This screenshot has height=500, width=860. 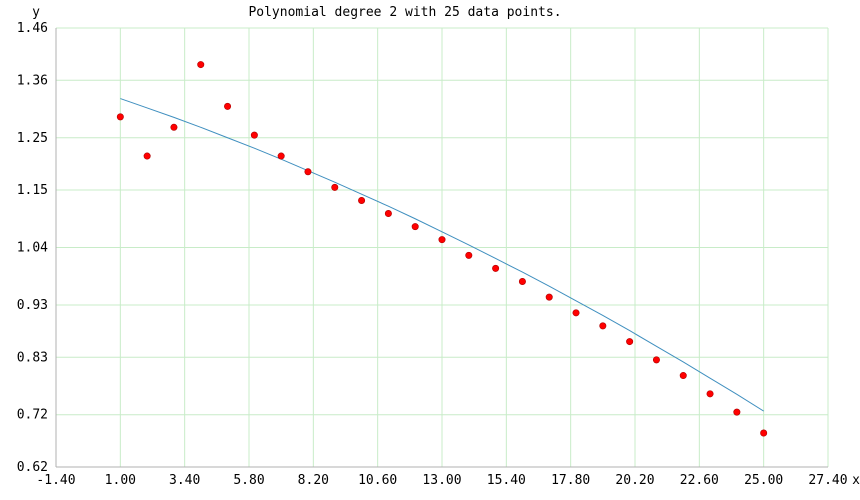 I want to click on x-tick-label: 10.60, so click(x=377, y=480).